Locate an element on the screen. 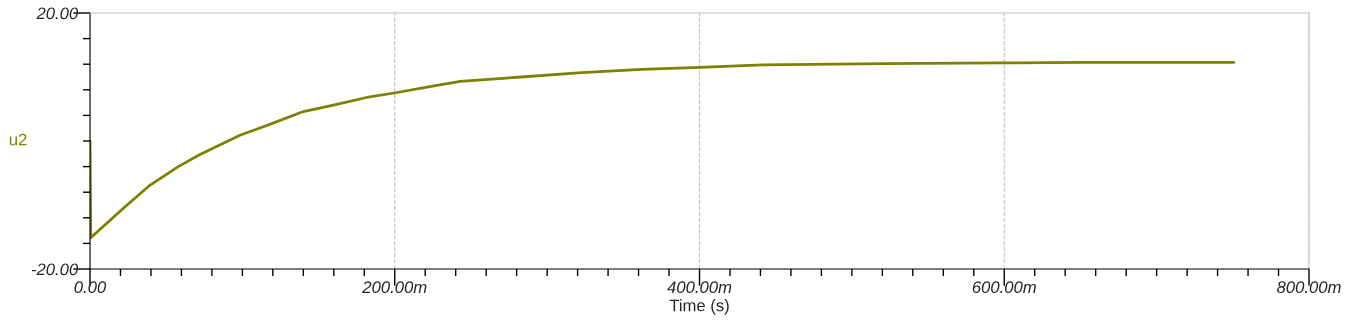 The image size is (1349, 332). x-axis-title: Time (s) is located at coordinates (699, 307).